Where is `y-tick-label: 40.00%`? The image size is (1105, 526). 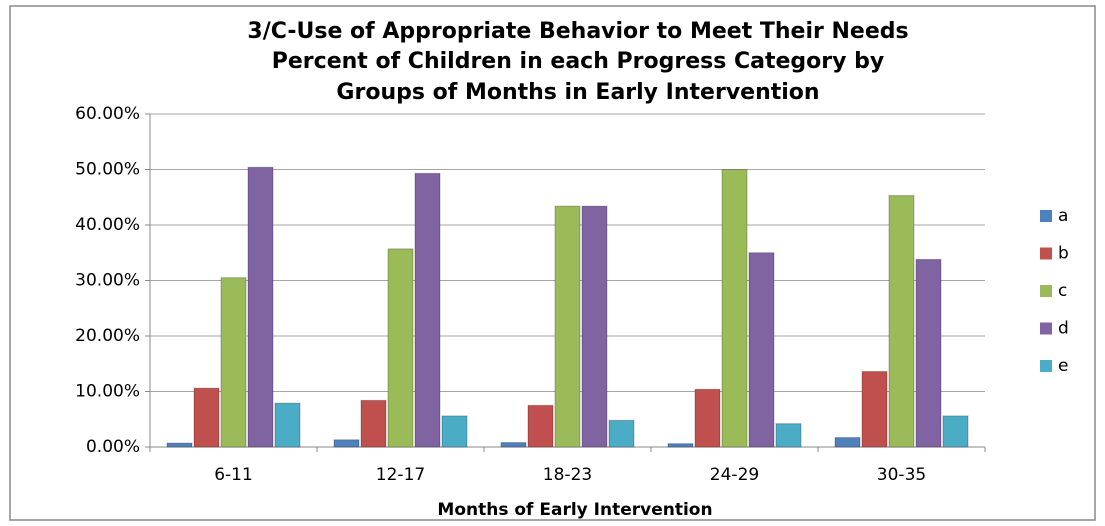
y-tick-label: 40.00% is located at coordinates (107, 225).